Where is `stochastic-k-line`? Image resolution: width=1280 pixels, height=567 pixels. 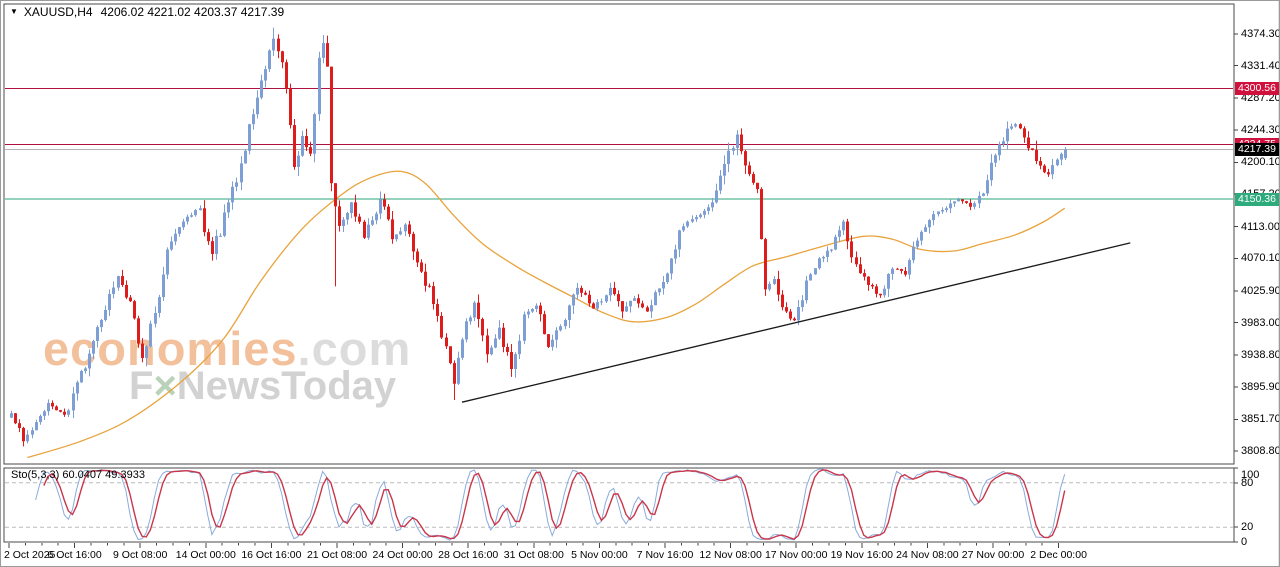 stochastic-k-line is located at coordinates (550, 504).